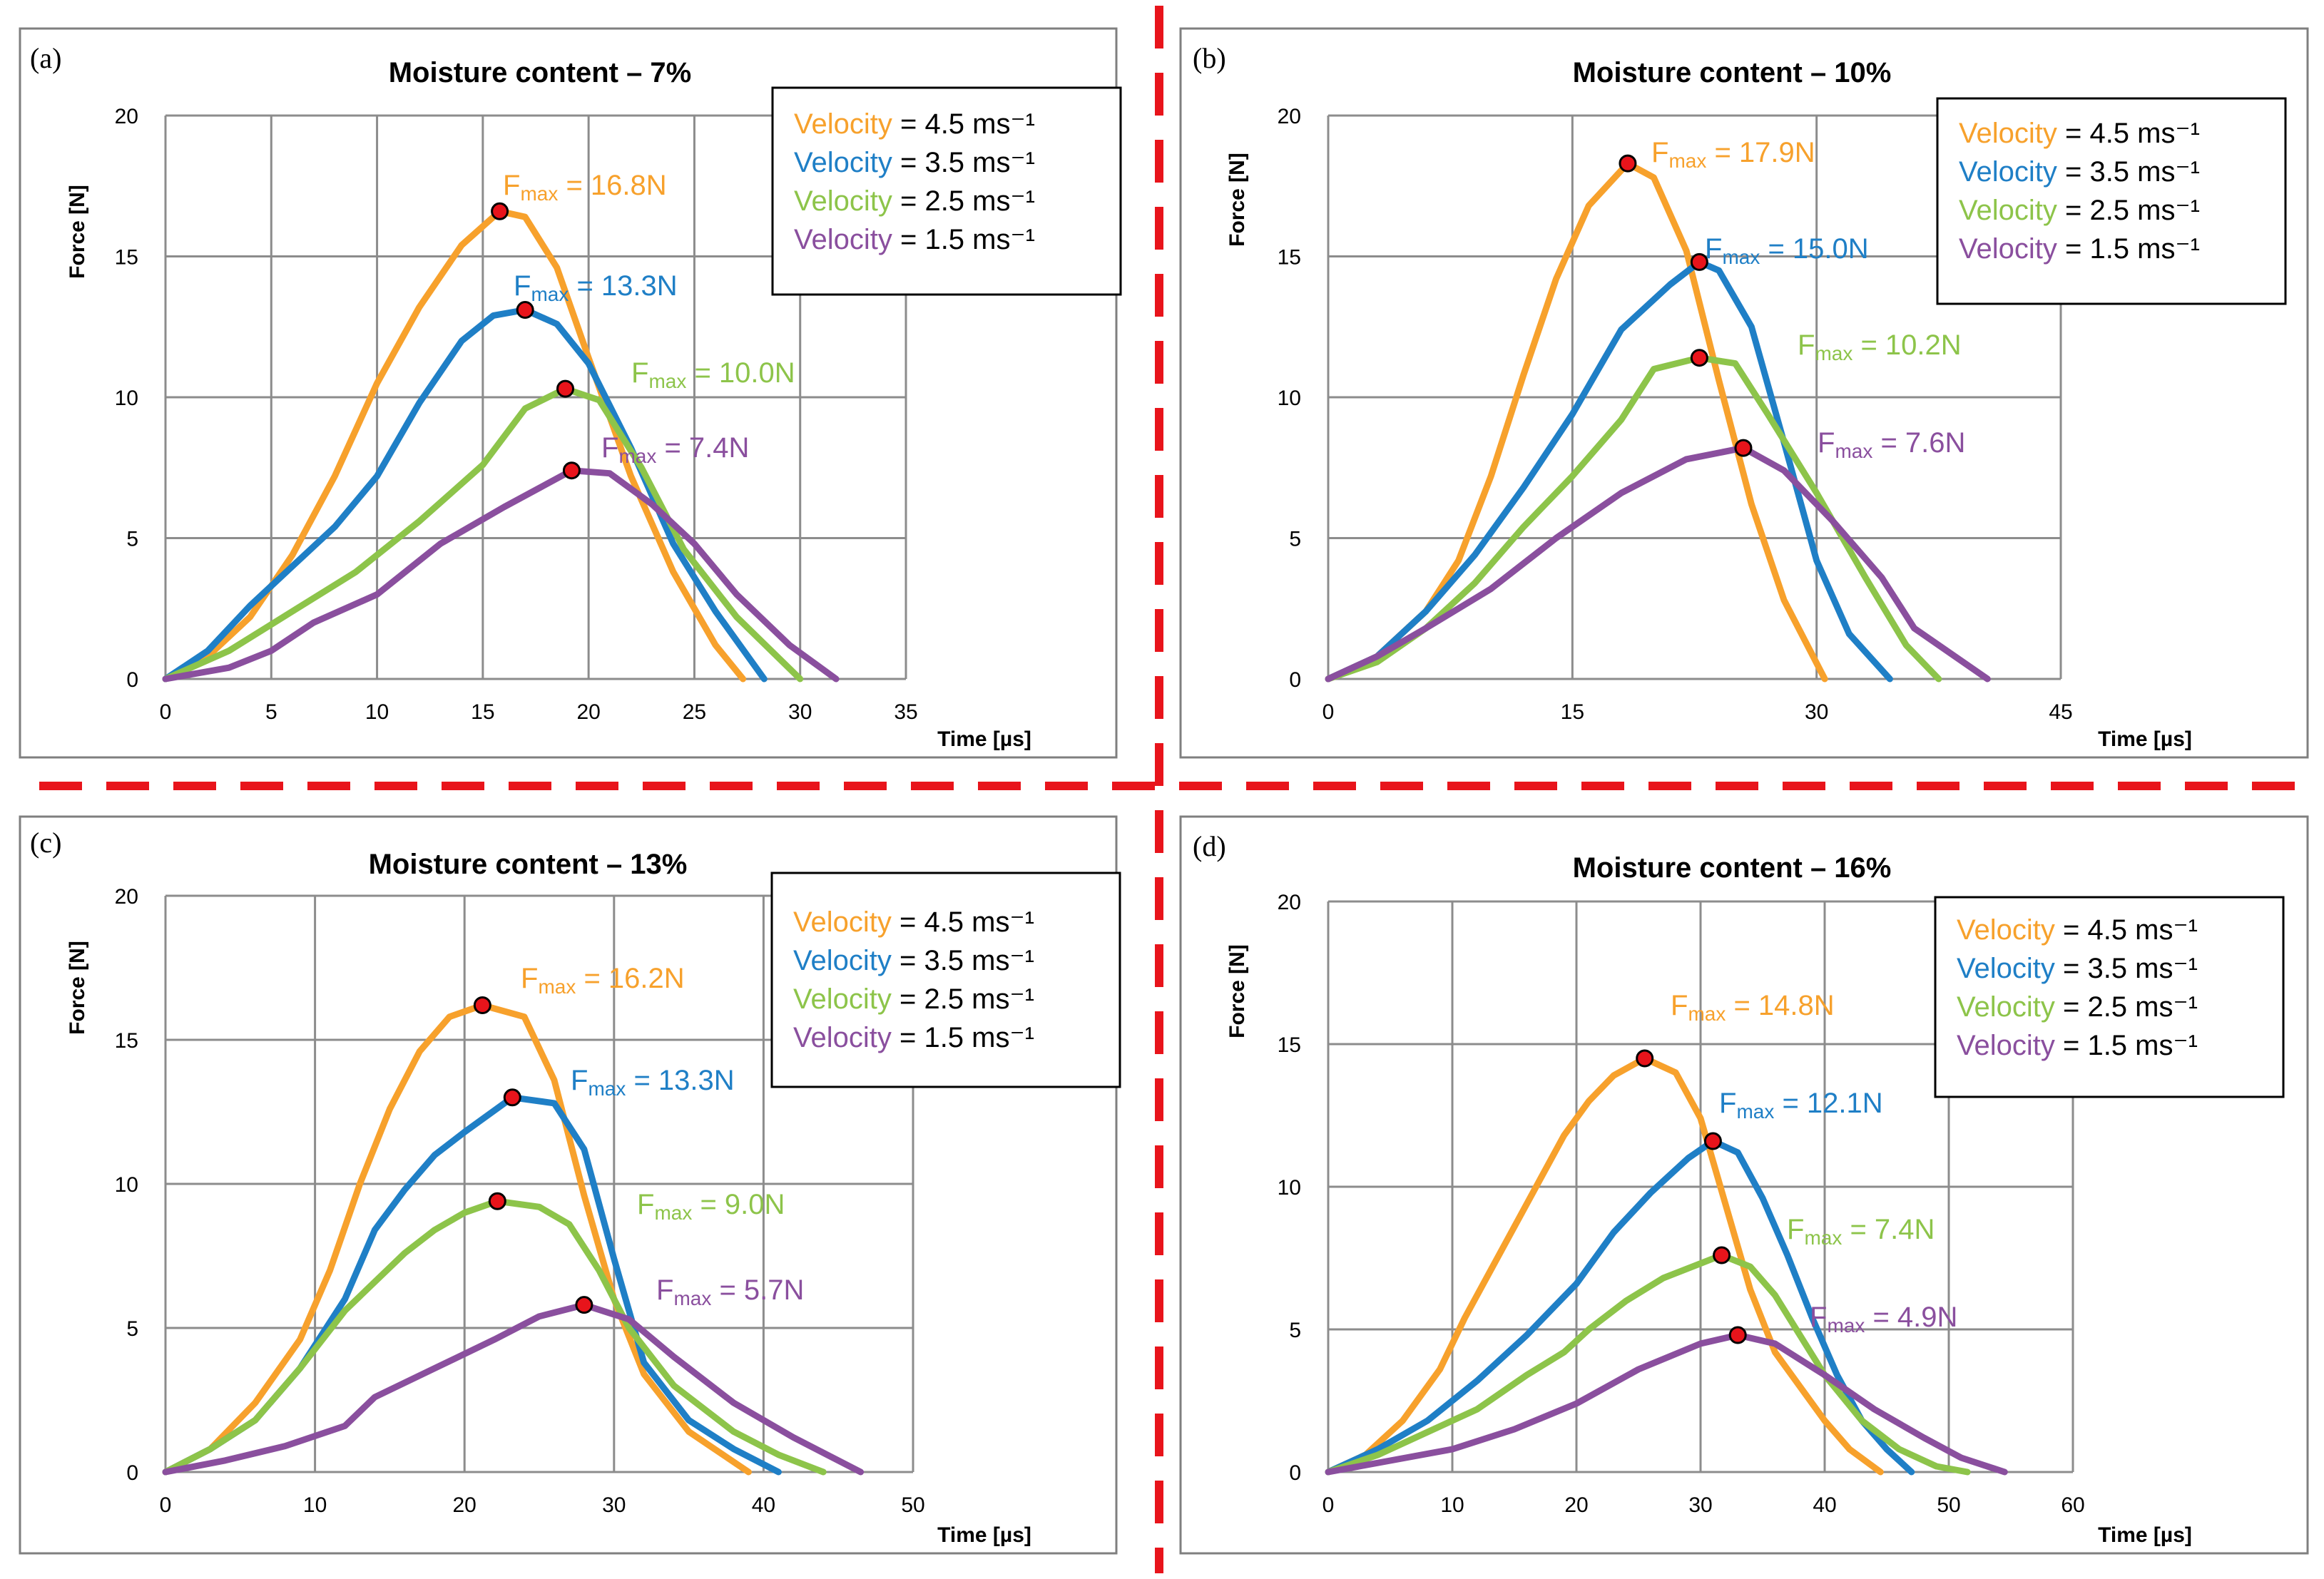 This screenshot has height=1579, width=2324. Describe the element at coordinates (905, 712) in the screenshot. I see `x-tick-label: 35` at that location.